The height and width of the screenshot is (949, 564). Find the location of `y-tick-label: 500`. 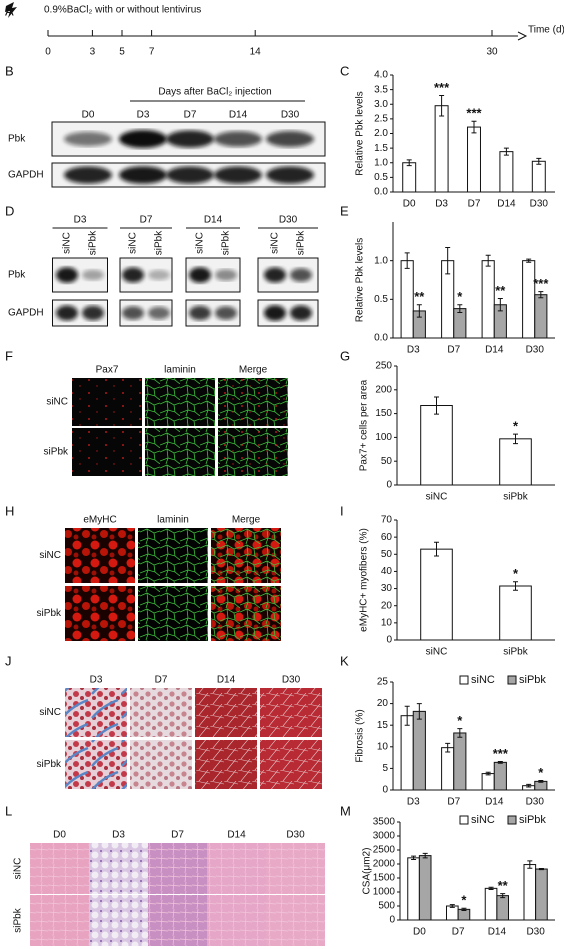

y-tick-label: 500 is located at coordinates (386, 906).